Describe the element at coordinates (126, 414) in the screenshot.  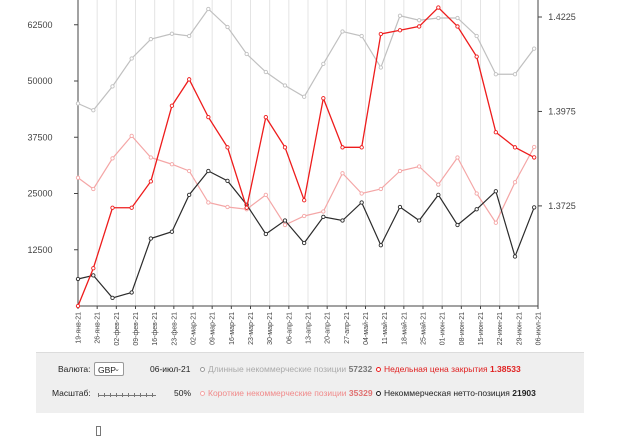
I see `zoom-slider` at that location.